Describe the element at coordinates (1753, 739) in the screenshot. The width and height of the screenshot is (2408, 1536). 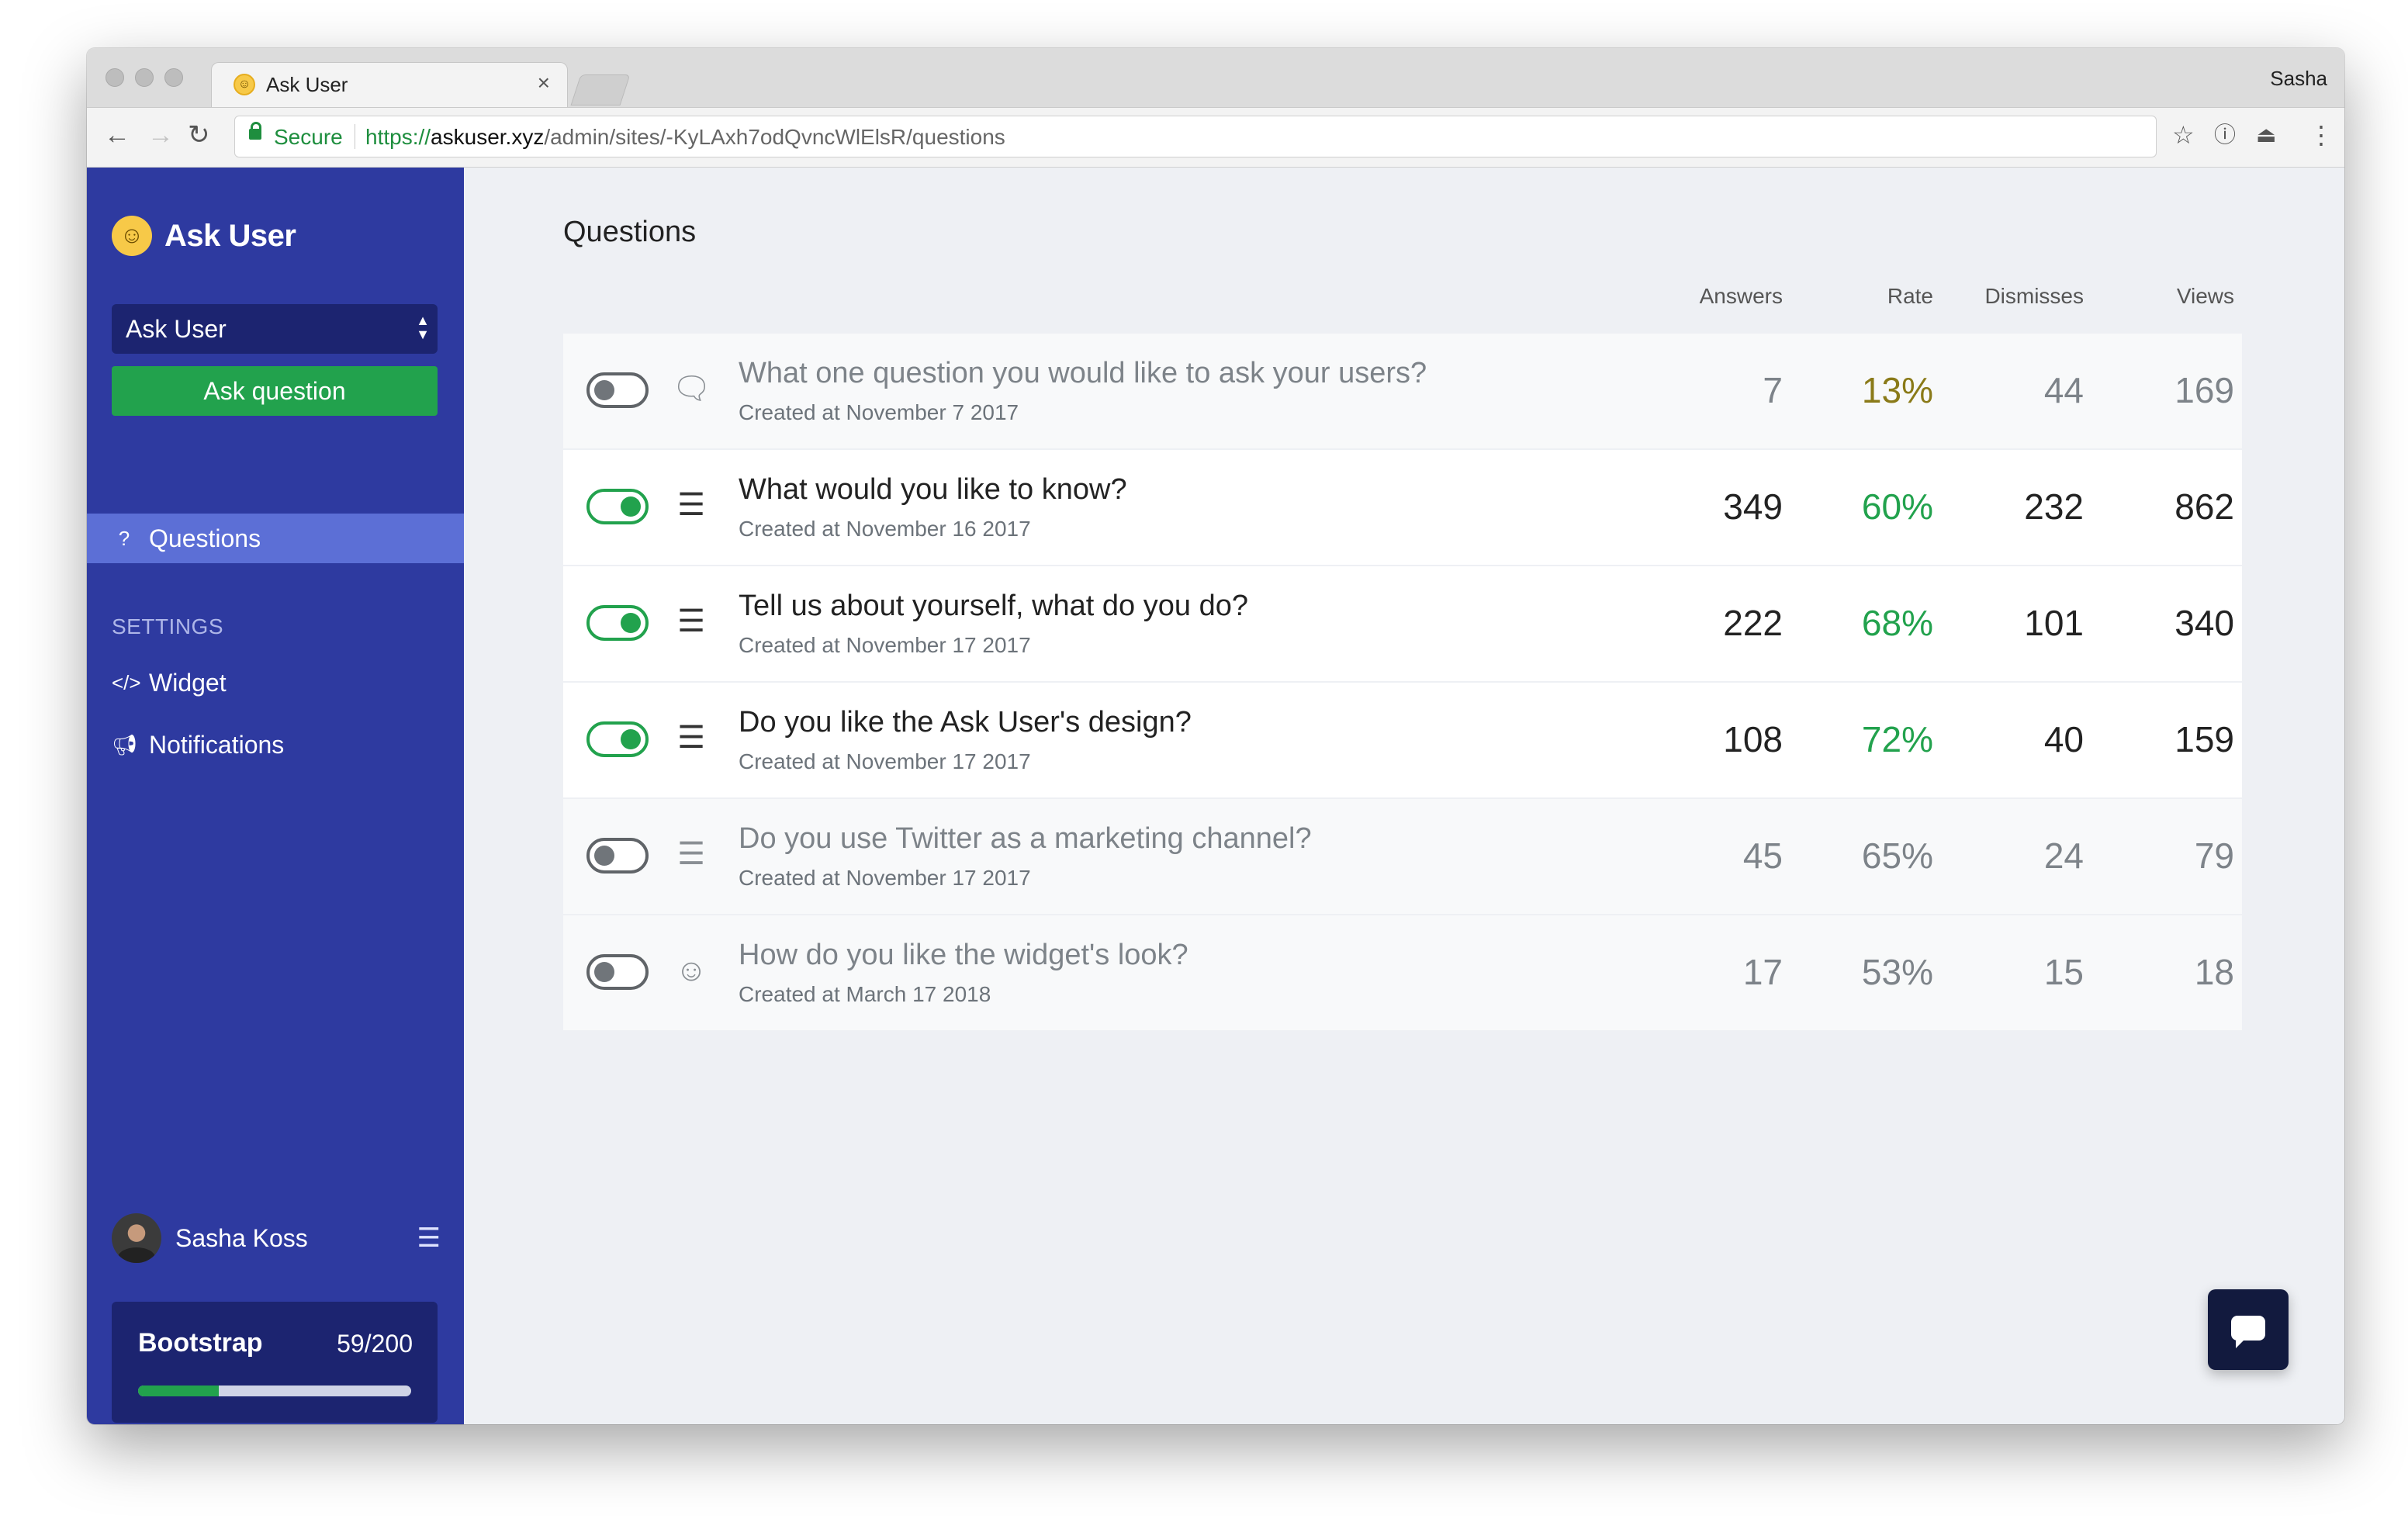
I see `answers-count: 108` at that location.